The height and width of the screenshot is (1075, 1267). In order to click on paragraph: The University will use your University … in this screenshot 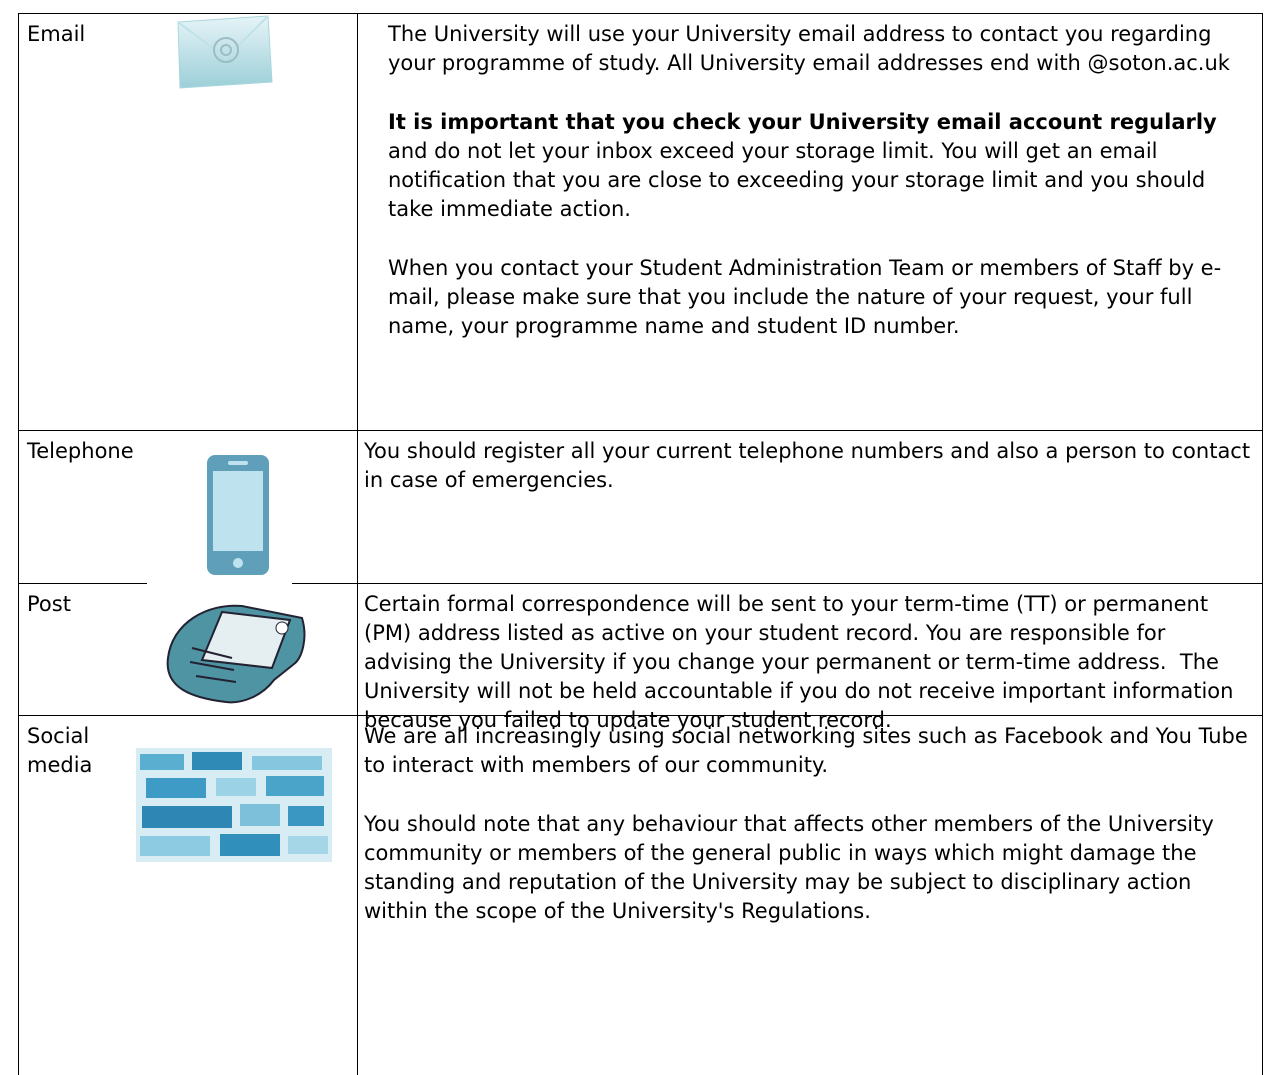, I will do `click(822, 49)`.